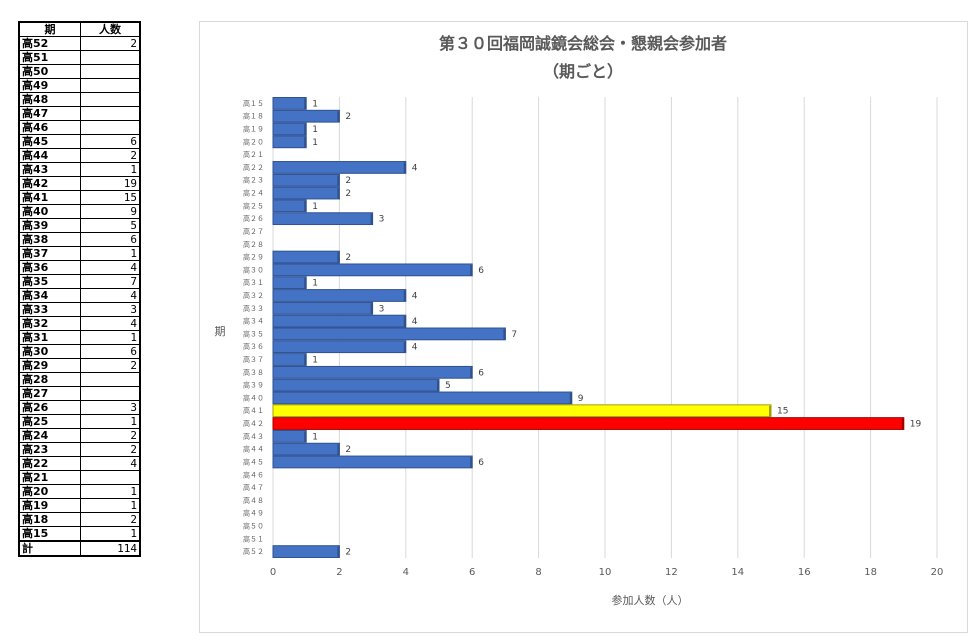 The height and width of the screenshot is (644, 980). I want to click on y-tick-label: 高２３, so click(253, 180).